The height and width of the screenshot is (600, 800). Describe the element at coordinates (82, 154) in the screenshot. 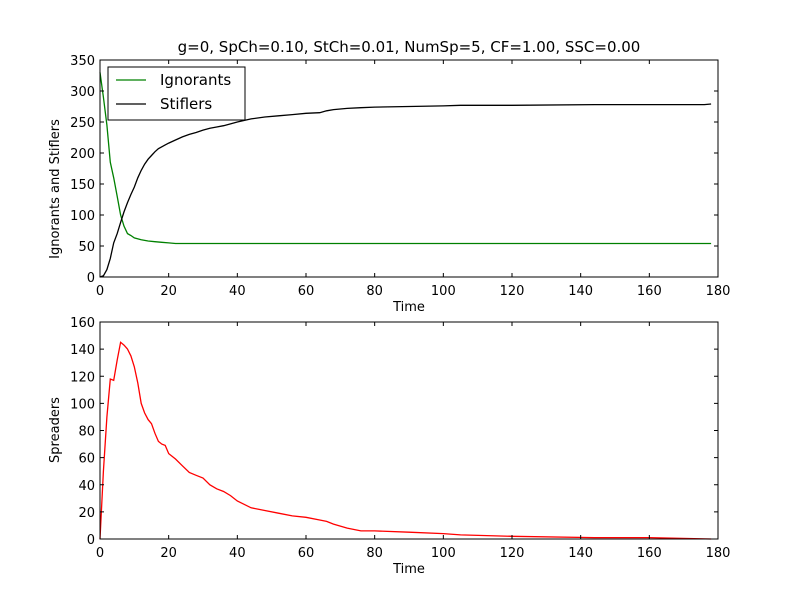

I see `top-ytick-label: 200` at that location.